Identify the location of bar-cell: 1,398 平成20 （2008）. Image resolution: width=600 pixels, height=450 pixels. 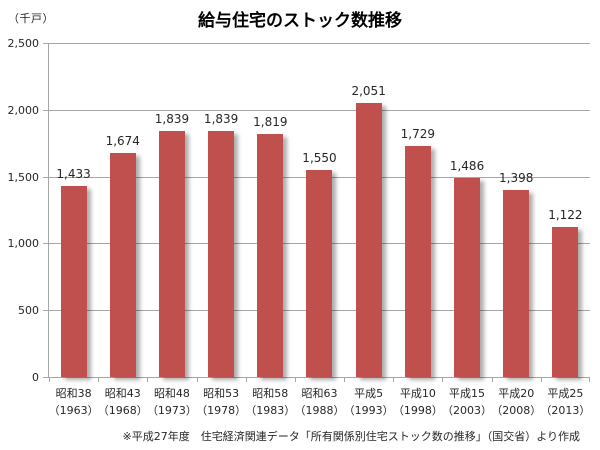
(516, 230).